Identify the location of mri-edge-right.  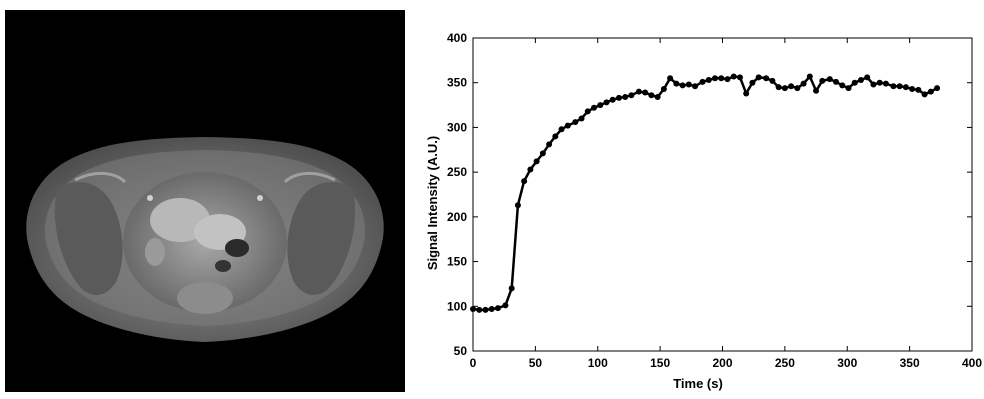
(309, 178).